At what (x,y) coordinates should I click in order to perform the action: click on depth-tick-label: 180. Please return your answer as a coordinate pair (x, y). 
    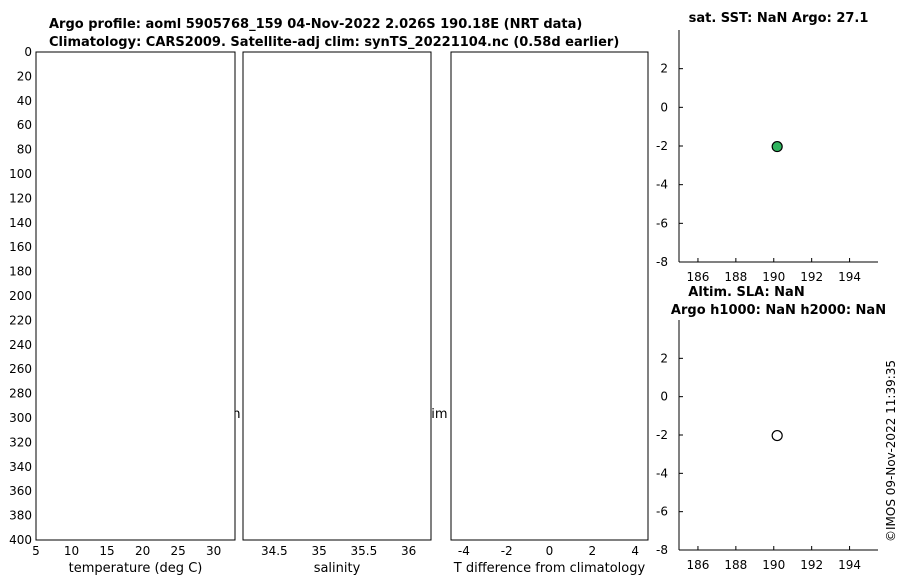
    Looking at the image, I should click on (20, 272).